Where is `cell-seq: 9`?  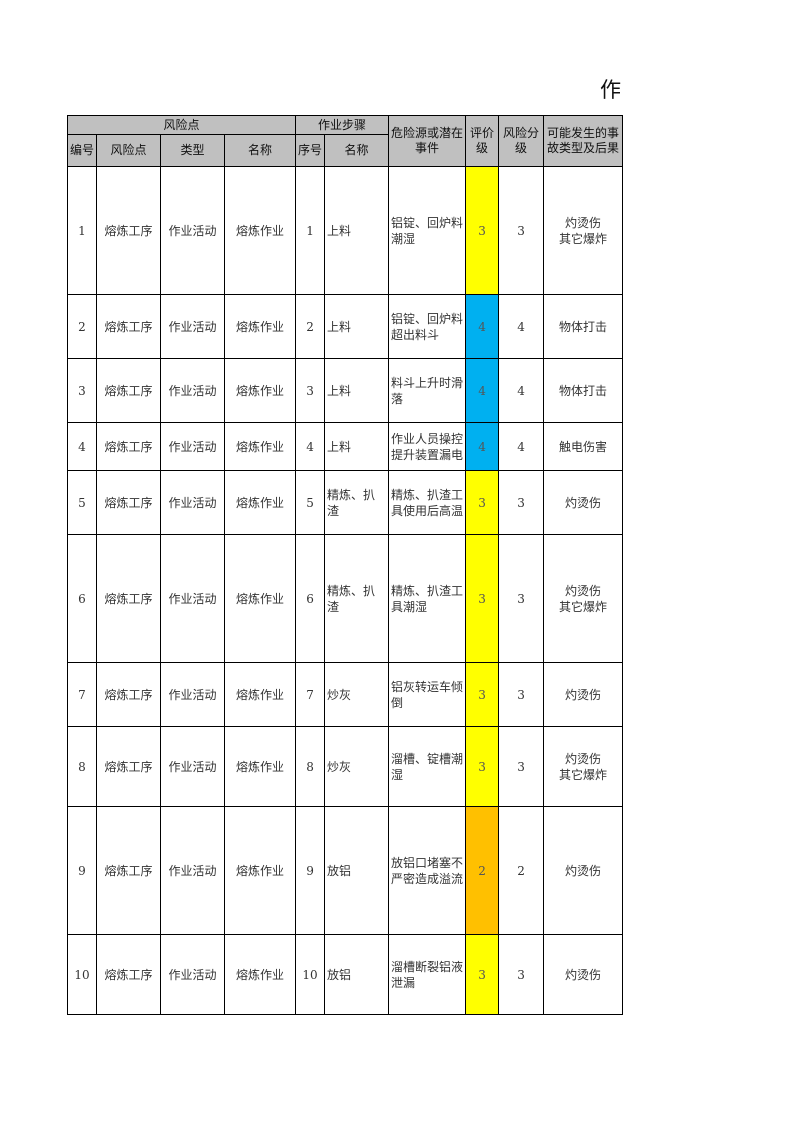
cell-seq: 9 is located at coordinates (310, 870).